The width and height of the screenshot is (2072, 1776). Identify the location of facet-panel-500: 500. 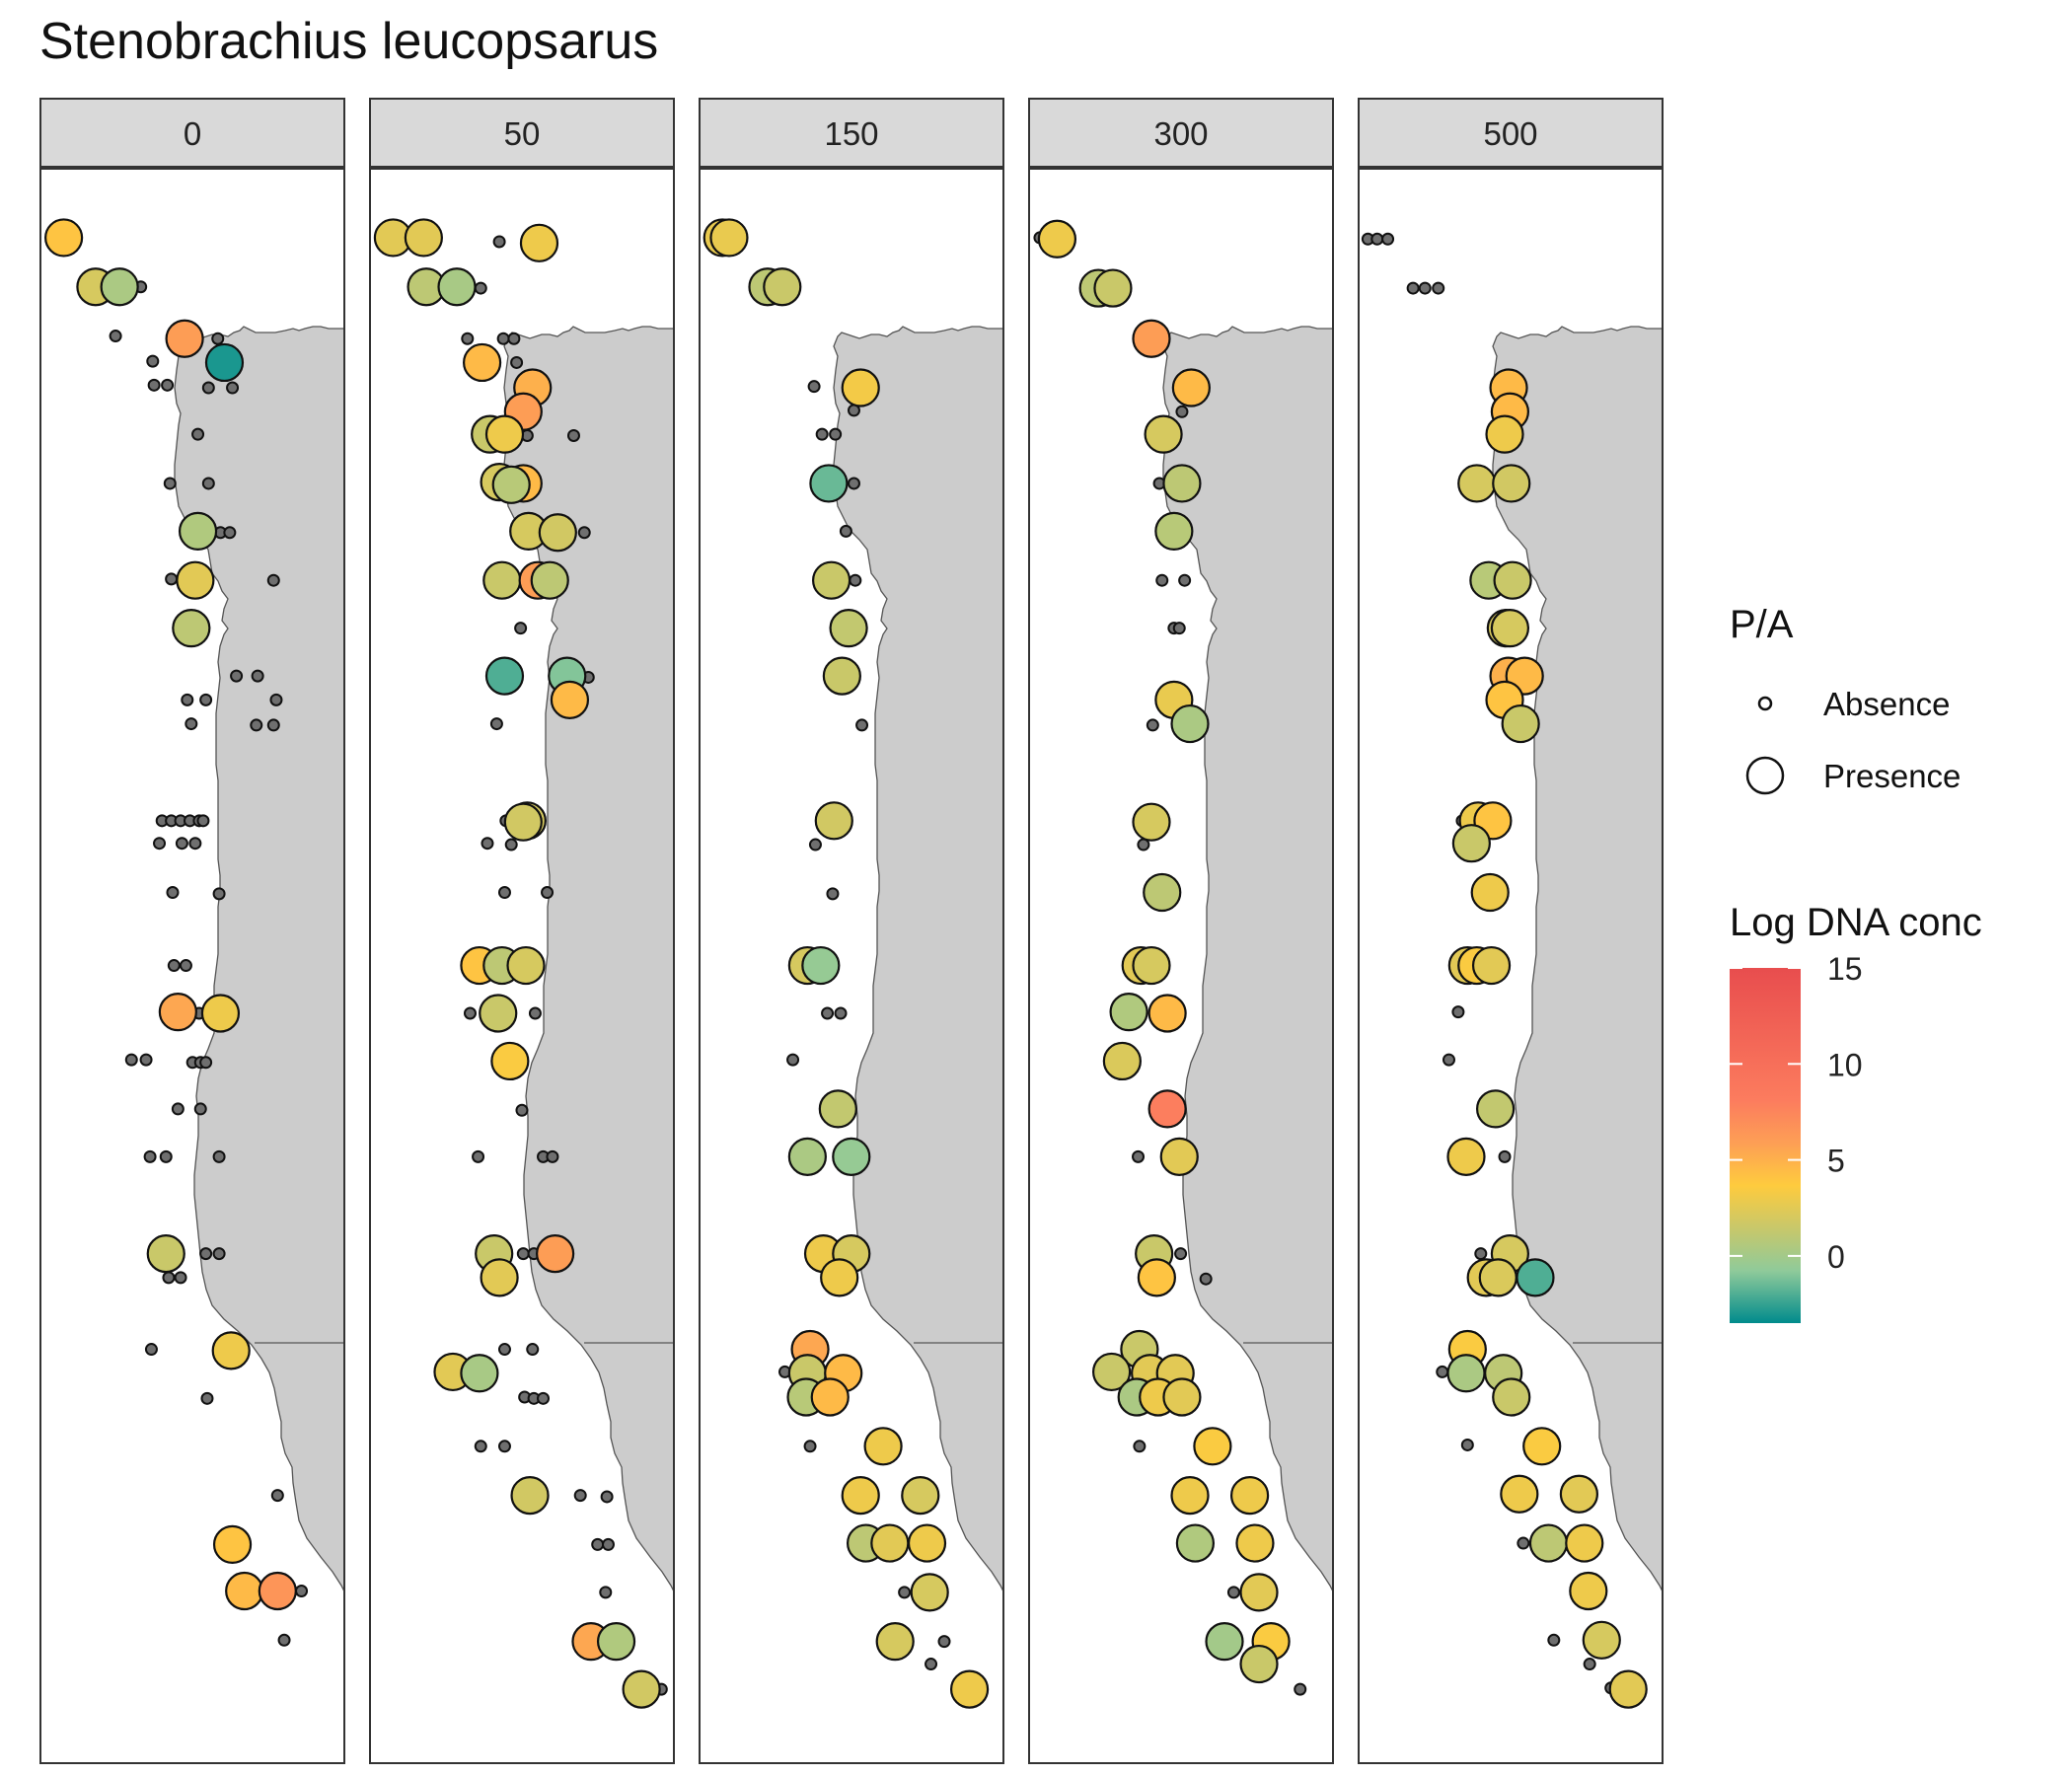
(1511, 931).